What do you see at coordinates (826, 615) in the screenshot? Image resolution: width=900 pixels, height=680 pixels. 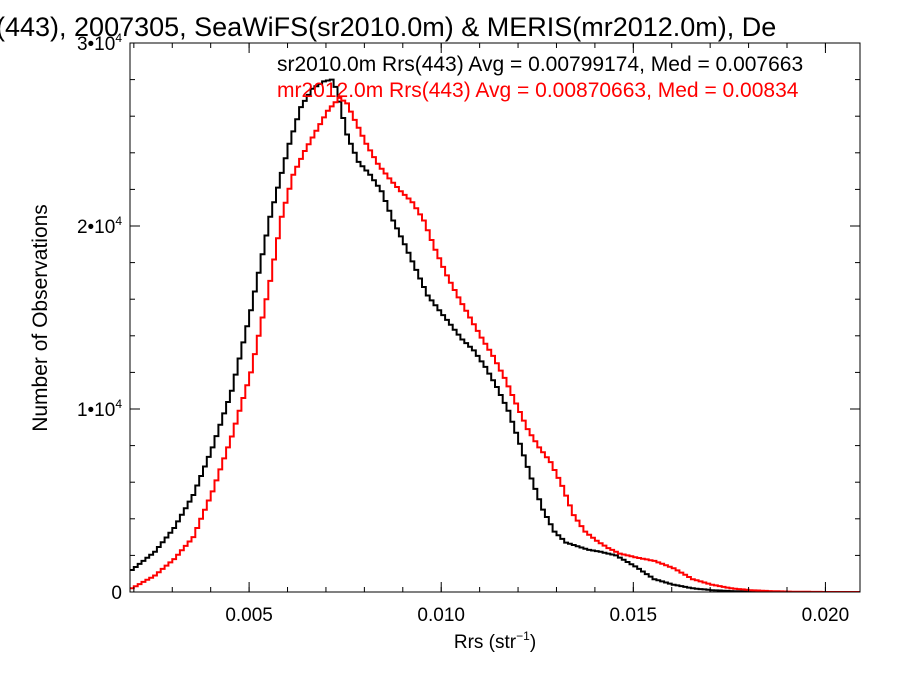 I see `x-tick-label: 0.020` at bounding box center [826, 615].